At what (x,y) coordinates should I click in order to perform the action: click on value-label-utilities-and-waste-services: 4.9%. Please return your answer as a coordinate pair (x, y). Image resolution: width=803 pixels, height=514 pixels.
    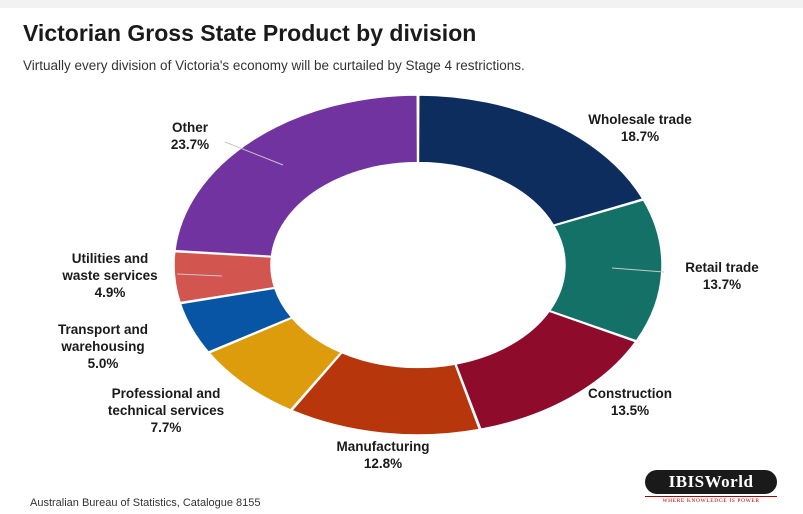
    Looking at the image, I should click on (110, 292).